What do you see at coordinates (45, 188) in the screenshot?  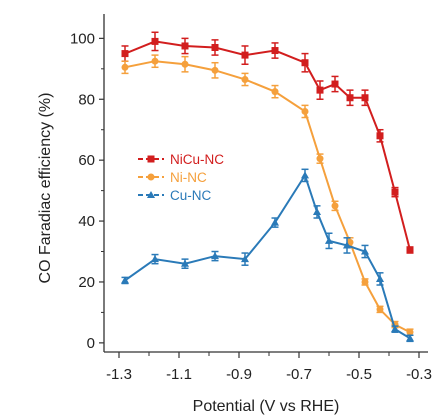 I see `y-axis-title: CO Faradiac efficiency (%)` at bounding box center [45, 188].